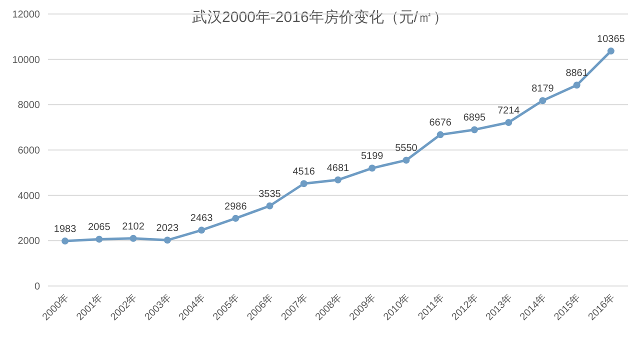  I want to click on data-label: 8179, so click(543, 89).